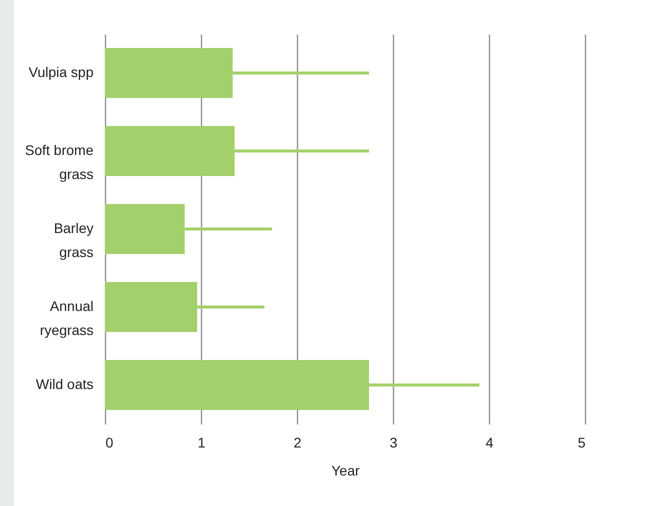 The height and width of the screenshot is (506, 645). What do you see at coordinates (67, 318) in the screenshot?
I see `y-tick-label: Annual ryegrass` at bounding box center [67, 318].